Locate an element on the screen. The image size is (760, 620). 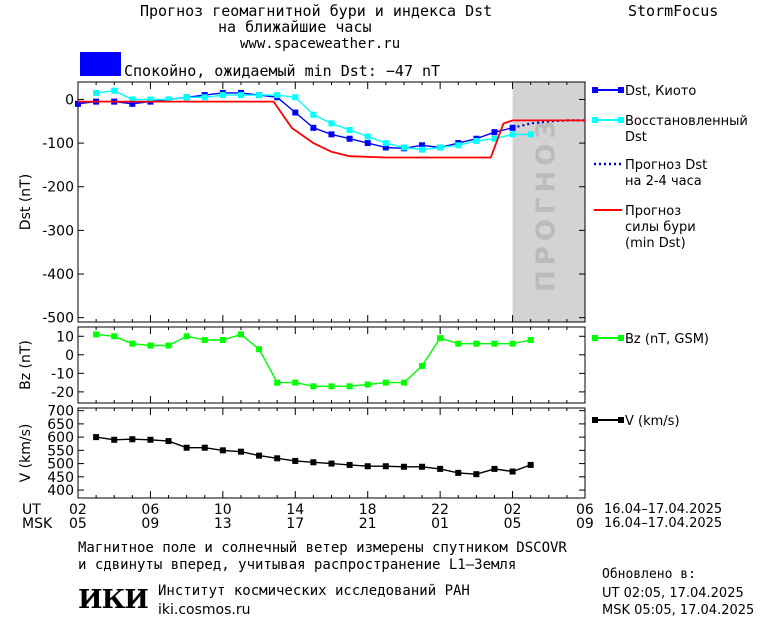
updated-msk: MSK 05:05, 17.04.2025 is located at coordinates (678, 610).